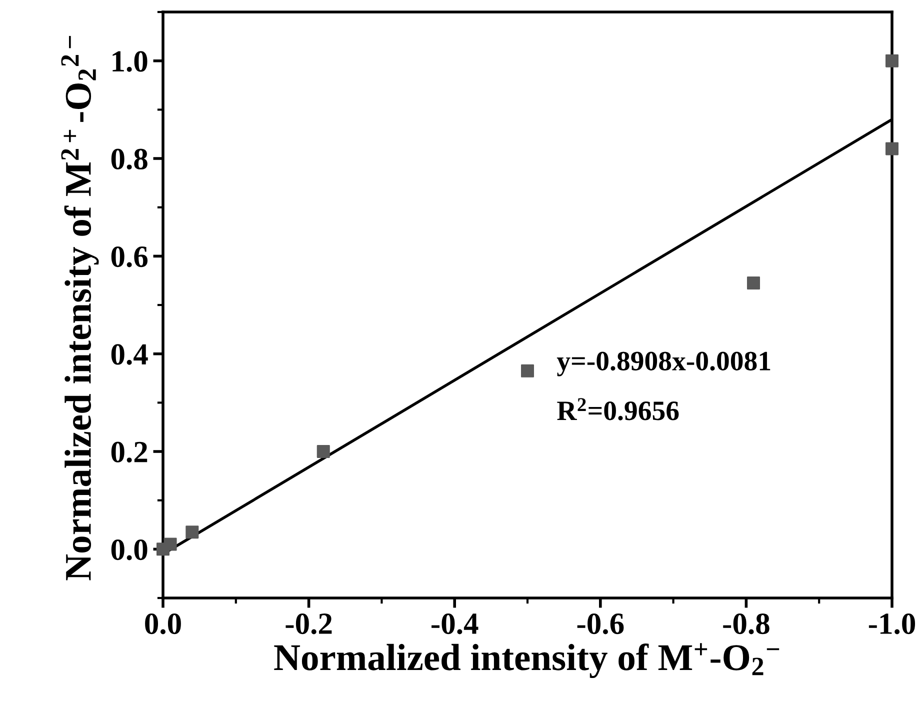  What do you see at coordinates (892, 623) in the screenshot?
I see `x-tick-label: -1.0` at bounding box center [892, 623].